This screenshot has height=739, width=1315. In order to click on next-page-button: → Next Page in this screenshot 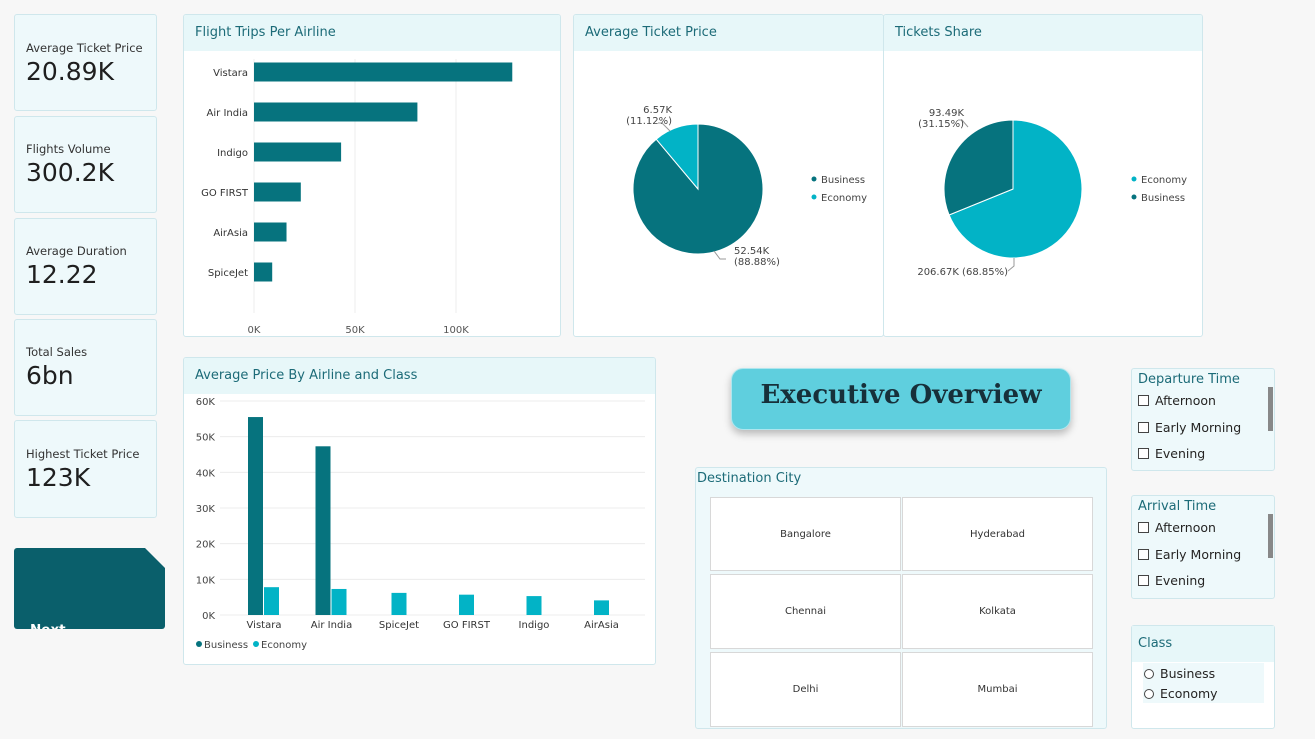, I will do `click(89, 588)`.